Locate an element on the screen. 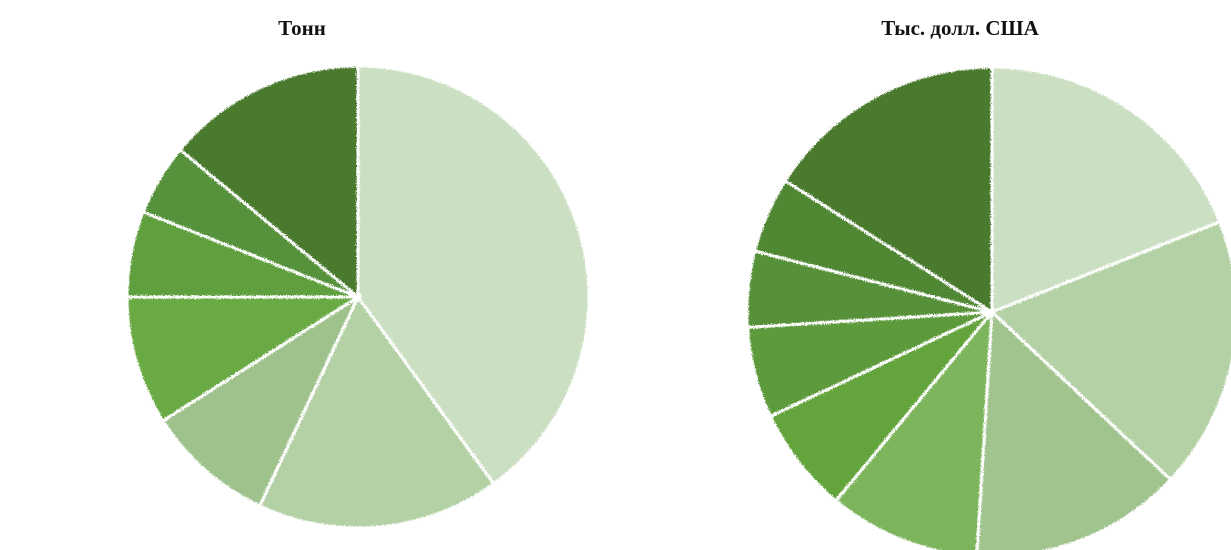 This screenshot has height=550, width=1231. chart-title-tonnes: Тонн is located at coordinates (302, 28).